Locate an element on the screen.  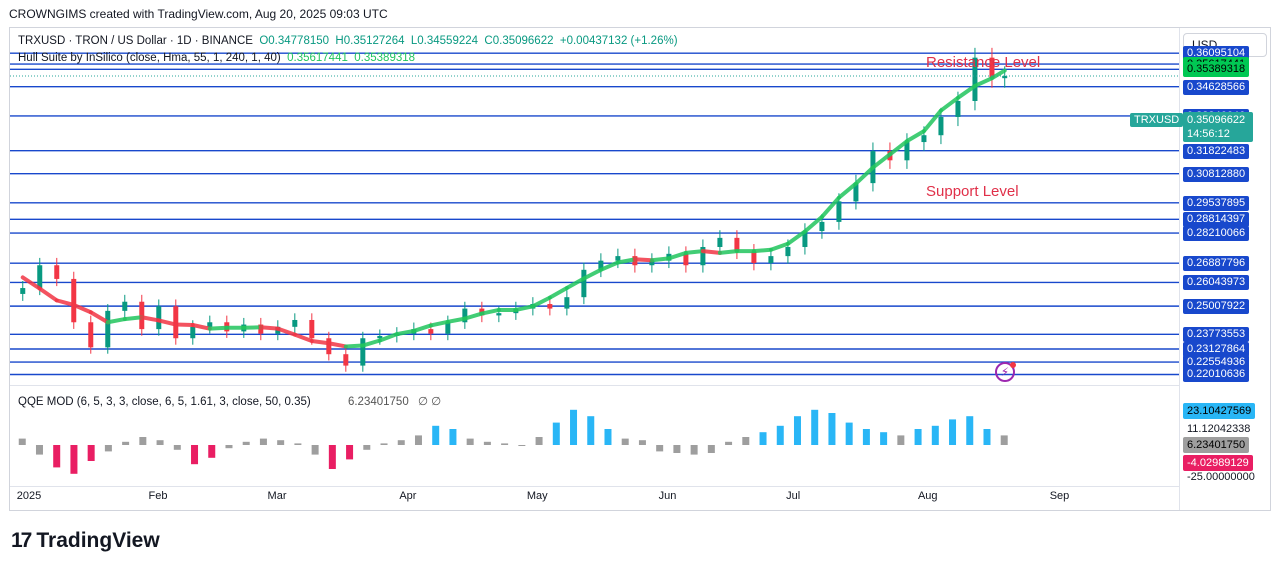
price-level-label: 0.34628566 is located at coordinates (1216, 87).